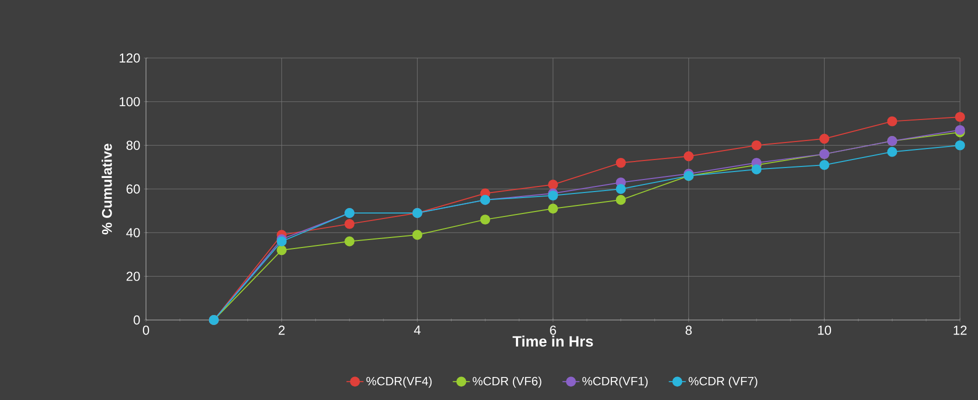 This screenshot has width=978, height=400. I want to click on y-tick-label: 60, so click(133, 189).